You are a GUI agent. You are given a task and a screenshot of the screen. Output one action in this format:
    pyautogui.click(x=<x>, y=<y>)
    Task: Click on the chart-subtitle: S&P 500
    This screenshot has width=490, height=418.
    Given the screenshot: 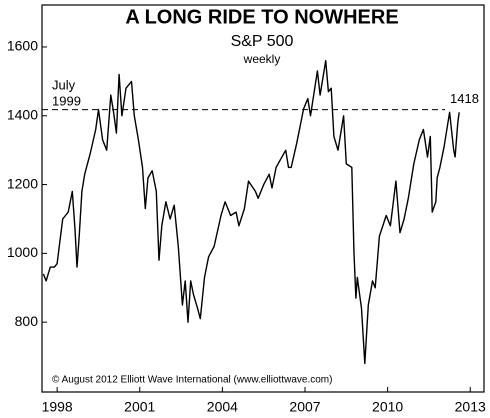 What is the action you would take?
    pyautogui.click(x=262, y=41)
    